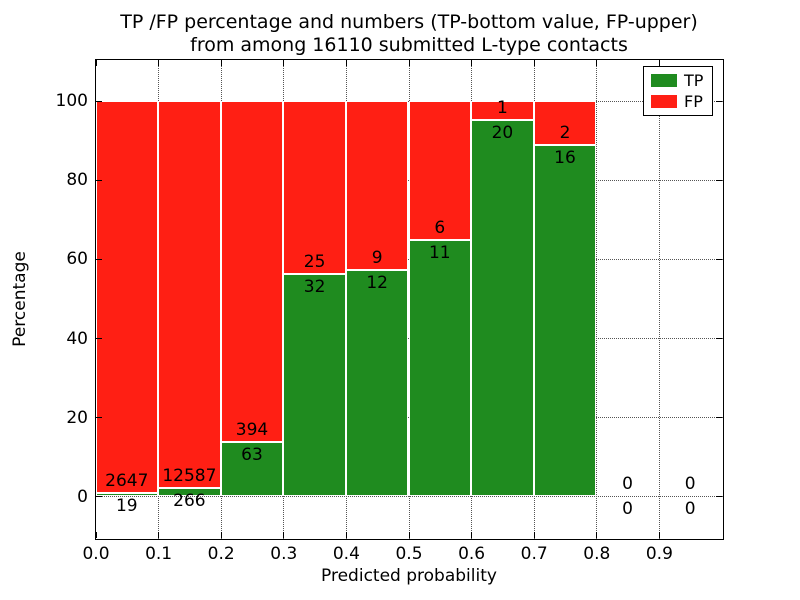  Describe the element at coordinates (693, 101) in the screenshot. I see `legend-entry-label: FP` at that location.